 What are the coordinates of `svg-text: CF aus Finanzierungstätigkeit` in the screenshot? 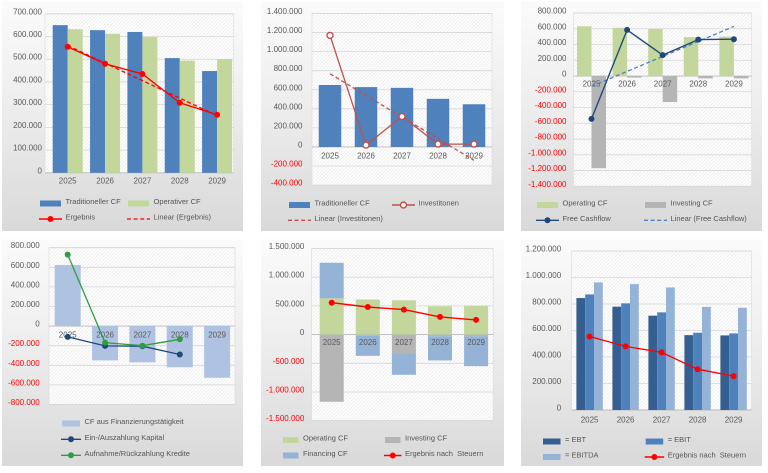 It's located at (135, 421).